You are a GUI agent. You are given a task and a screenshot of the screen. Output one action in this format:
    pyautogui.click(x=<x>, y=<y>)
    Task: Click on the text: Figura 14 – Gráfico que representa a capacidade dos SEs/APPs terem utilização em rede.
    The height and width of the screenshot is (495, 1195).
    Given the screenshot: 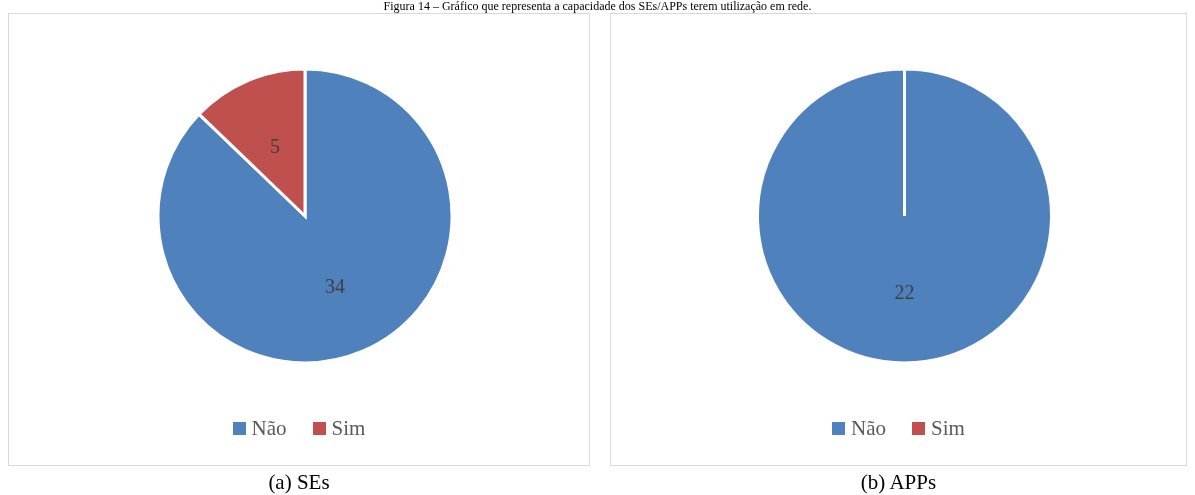 What is the action you would take?
    pyautogui.click(x=597, y=7)
    